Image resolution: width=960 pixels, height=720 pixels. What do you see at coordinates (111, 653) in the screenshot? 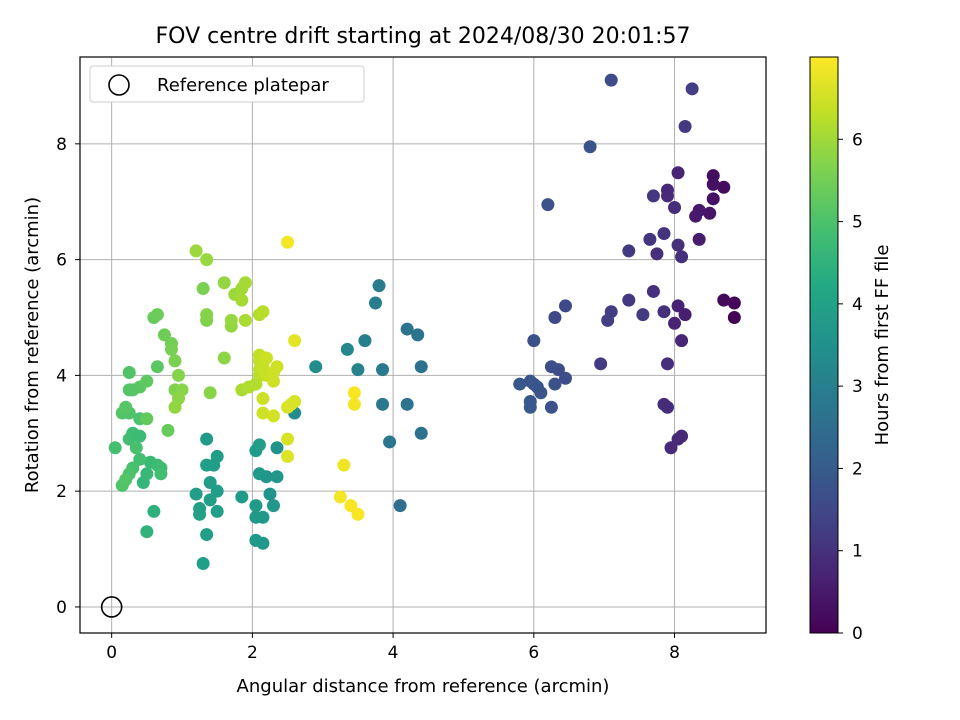
I see `x-tick-label: 0` at bounding box center [111, 653].